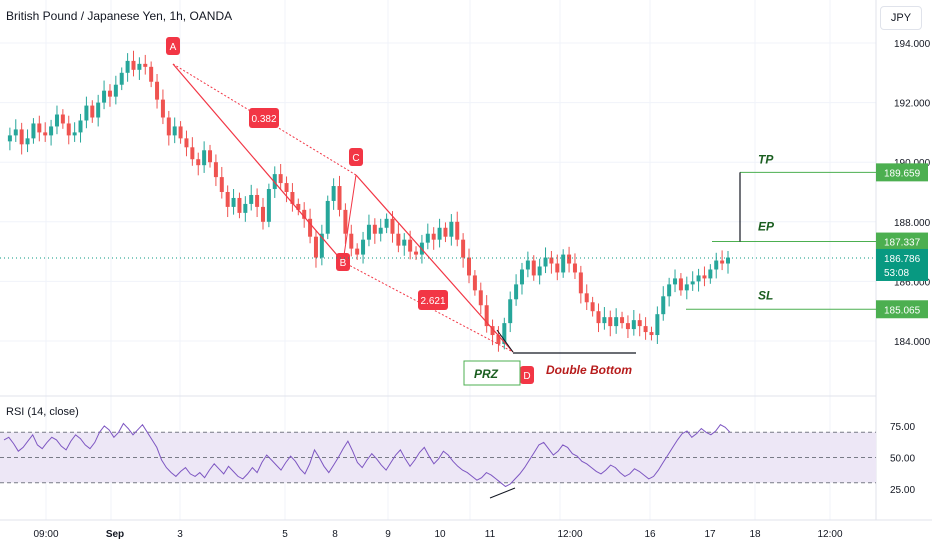 This screenshot has width=932, height=550. Describe the element at coordinates (766, 159) in the screenshot. I see `tp-label: TP` at that location.